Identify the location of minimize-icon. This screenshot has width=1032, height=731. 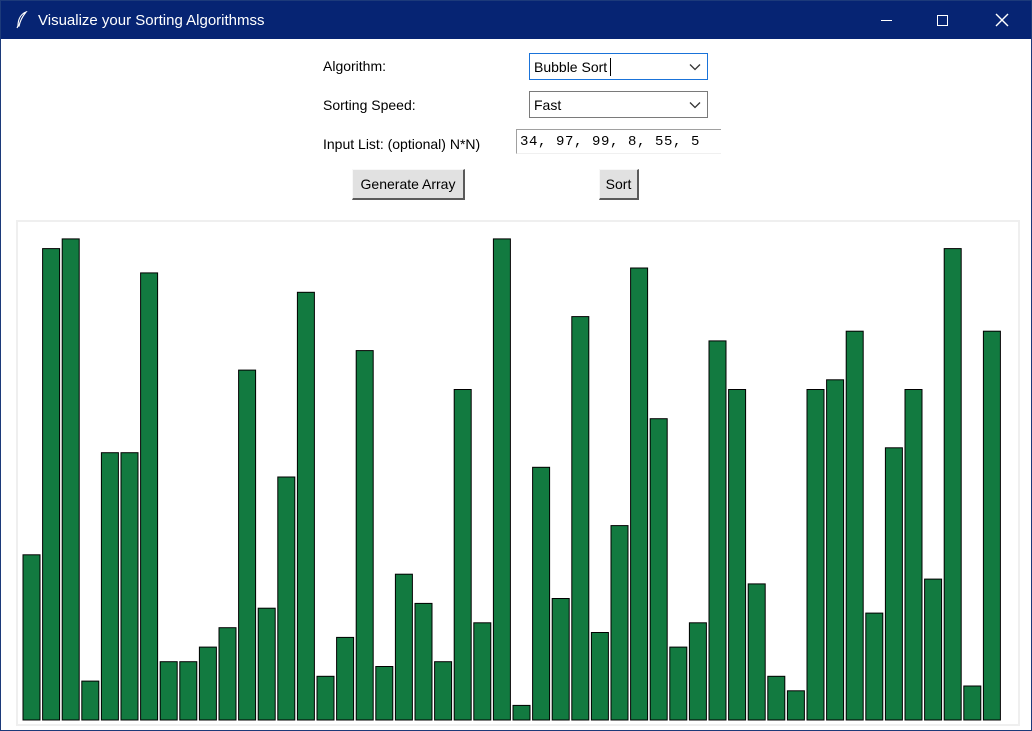
(886, 20).